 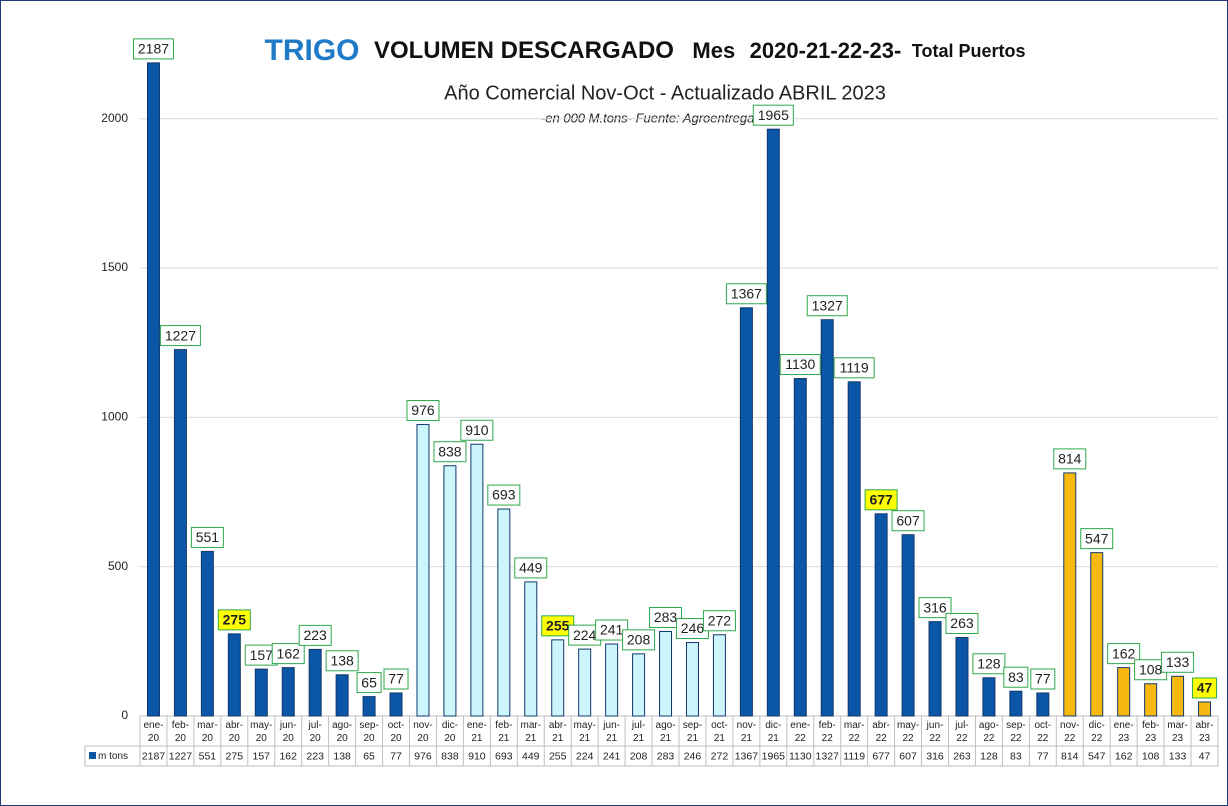 I want to click on value-label: 108, so click(x=1151, y=669).